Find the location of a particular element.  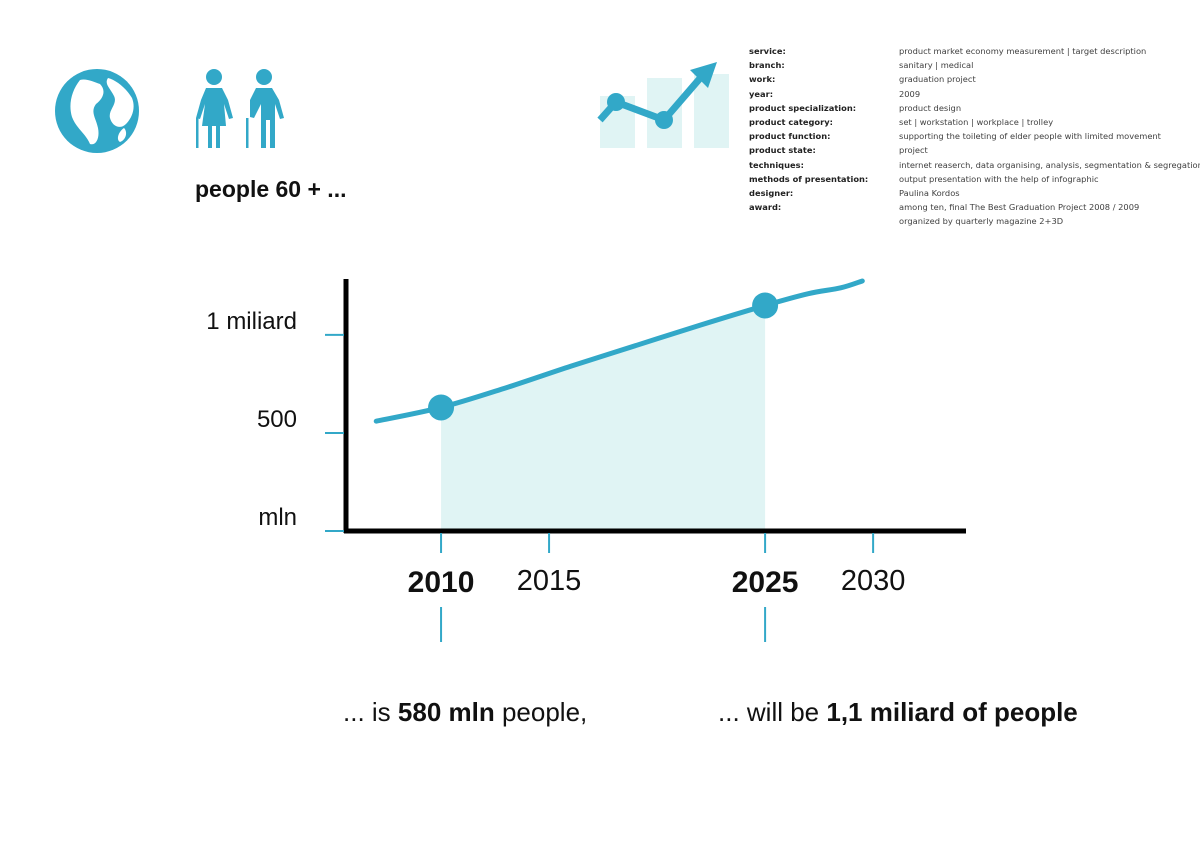

info-row: product state: project is located at coordinates (974, 150).